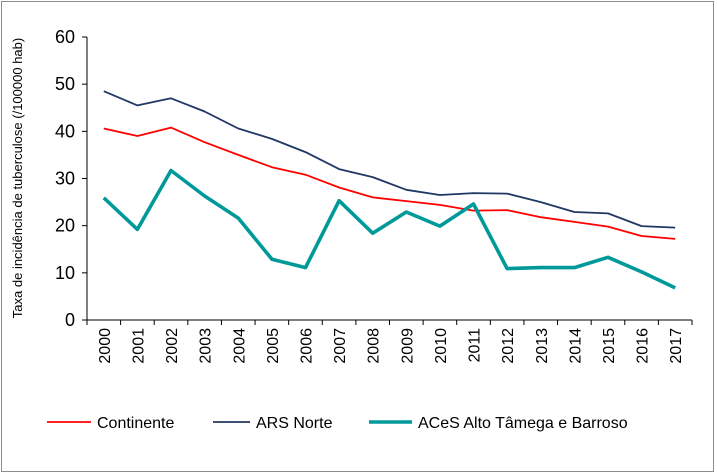 This screenshot has height=475, width=717. I want to click on x-tick-label: 2006, so click(306, 346).